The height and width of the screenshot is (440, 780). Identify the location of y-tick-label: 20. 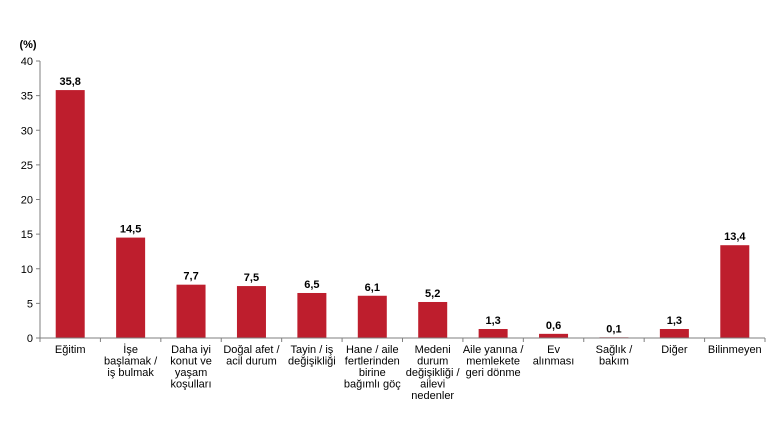
(27, 201).